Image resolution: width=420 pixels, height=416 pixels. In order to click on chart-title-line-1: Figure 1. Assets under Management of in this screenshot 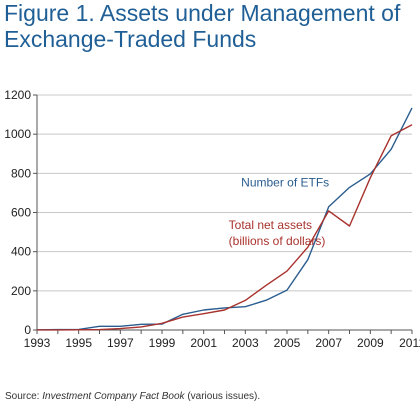, I will do `click(202, 13)`.